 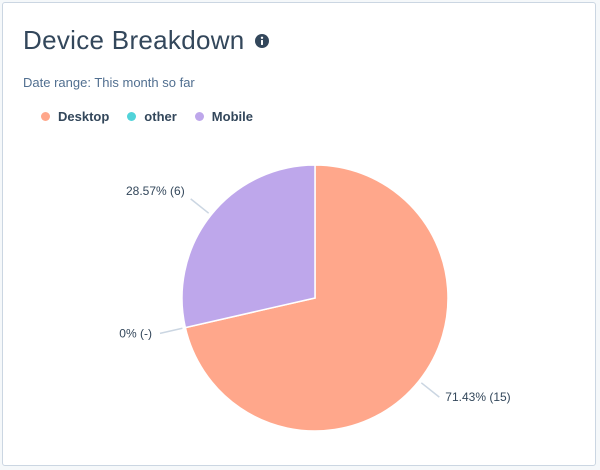 What do you see at coordinates (200, 206) in the screenshot?
I see `label-leader-line-mobile` at bounding box center [200, 206].